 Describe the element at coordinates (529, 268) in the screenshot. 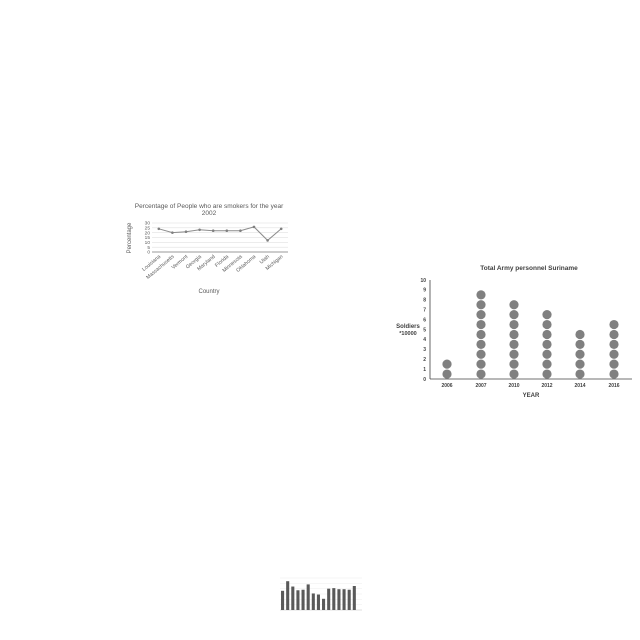

I see `dot-chart-title: Total Army personnel Suriname` at that location.